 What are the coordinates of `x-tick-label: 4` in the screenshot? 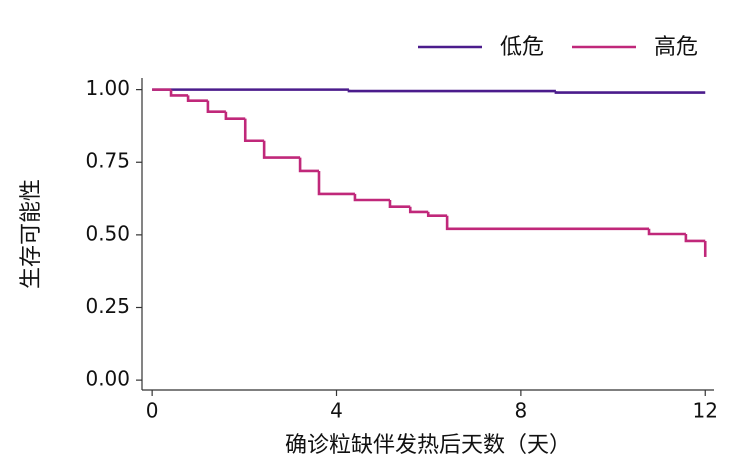 It's located at (336, 411).